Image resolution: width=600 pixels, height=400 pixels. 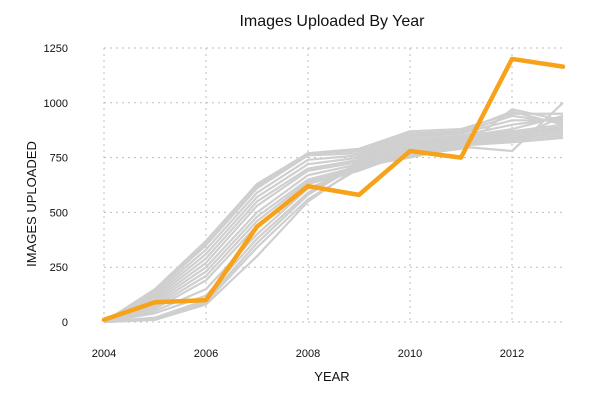 What do you see at coordinates (56, 186) in the screenshot?
I see `y-axis-ticks: 0 250 500 750 1000 1250` at bounding box center [56, 186].